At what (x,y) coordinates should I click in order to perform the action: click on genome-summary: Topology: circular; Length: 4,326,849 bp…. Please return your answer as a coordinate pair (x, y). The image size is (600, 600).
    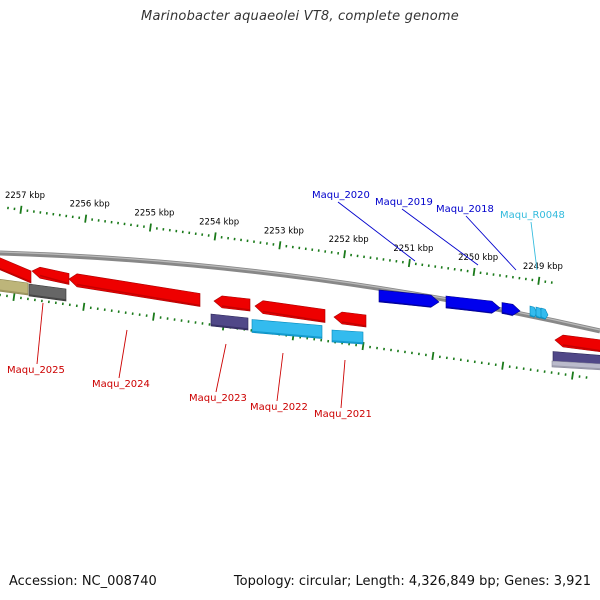
    Looking at the image, I should click on (412, 581).